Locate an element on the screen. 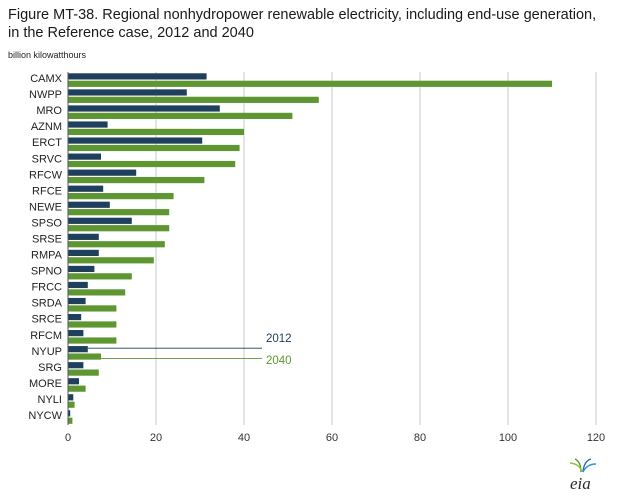  x-tick-label: 100 is located at coordinates (508, 438).